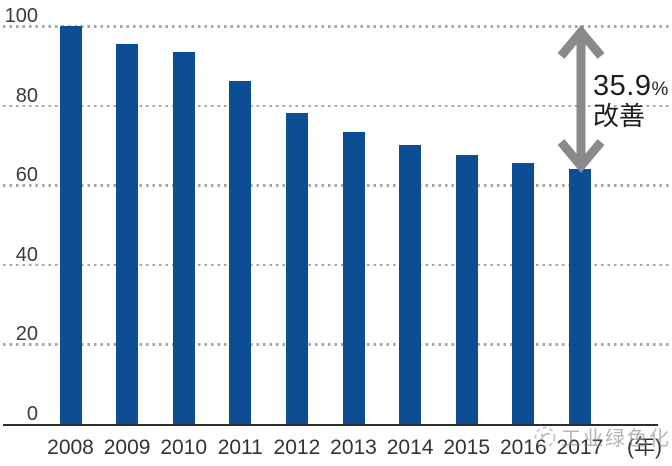 This screenshot has height=466, width=672. I want to click on improvement-annotation: 35.9% 改善, so click(630, 100).